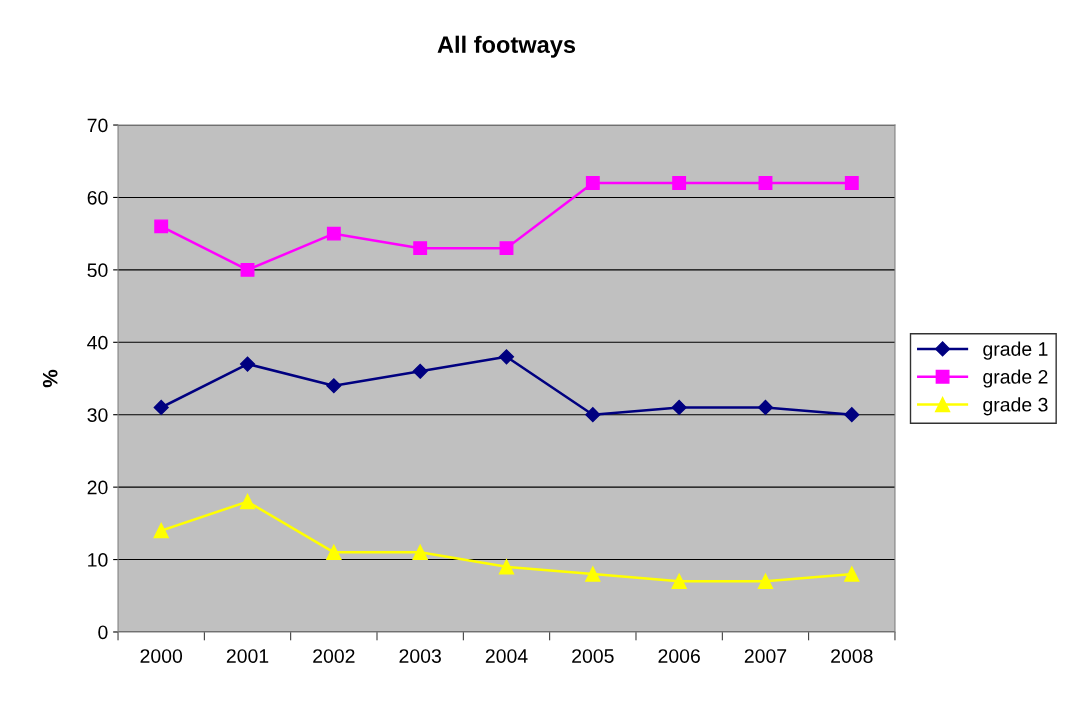  I want to click on x-tick-label: 2002, so click(334, 656).